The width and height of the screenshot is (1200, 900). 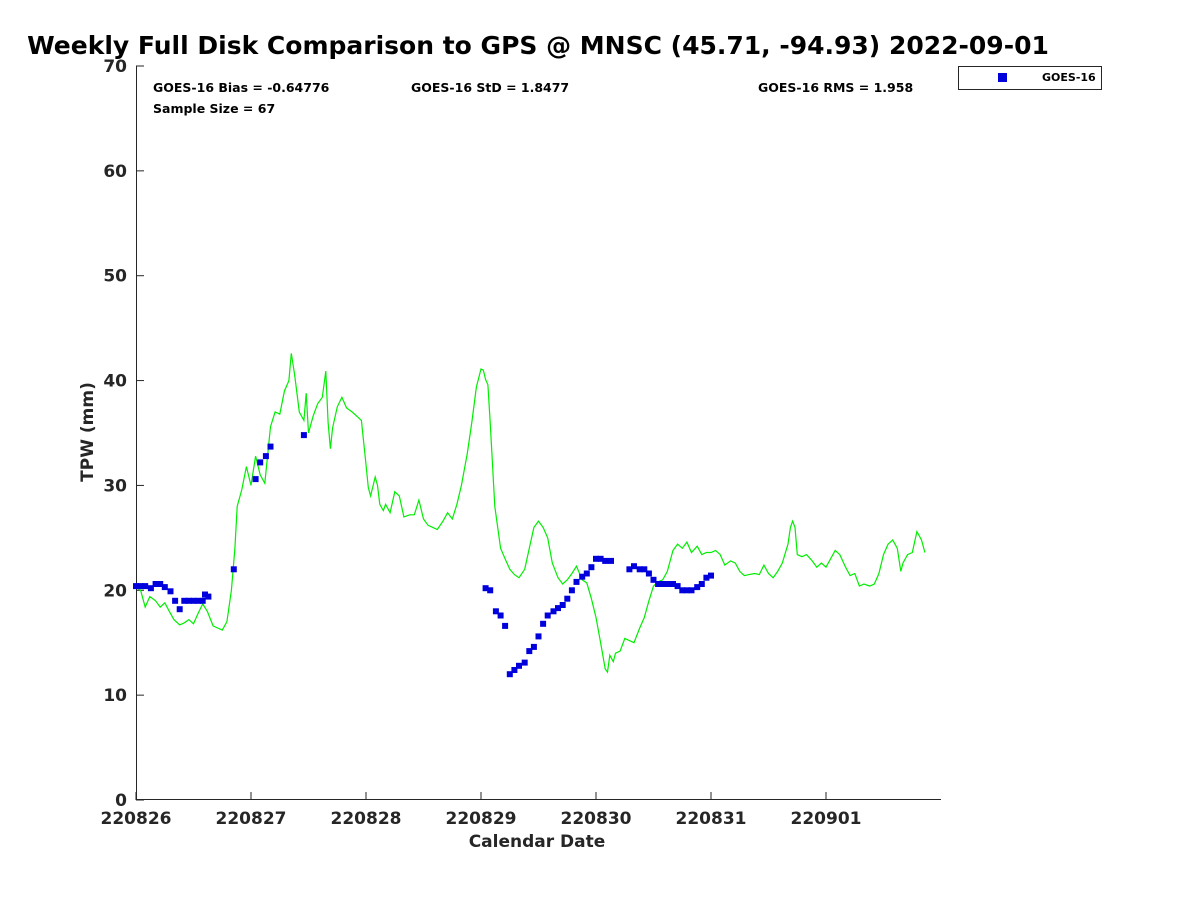 I want to click on y-tick-label: 60, so click(x=115, y=172).